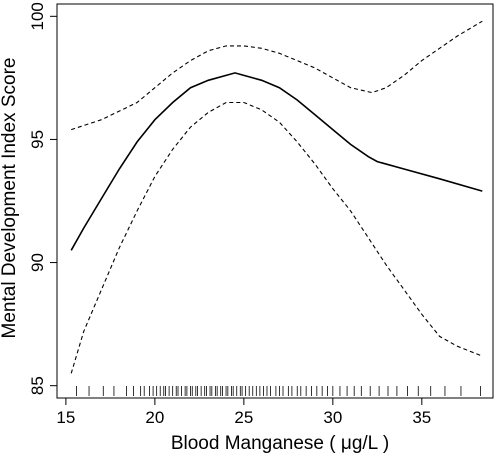 This screenshot has height=460, width=500. Describe the element at coordinates (37, 385) in the screenshot. I see `y-tick-label: 85` at that location.